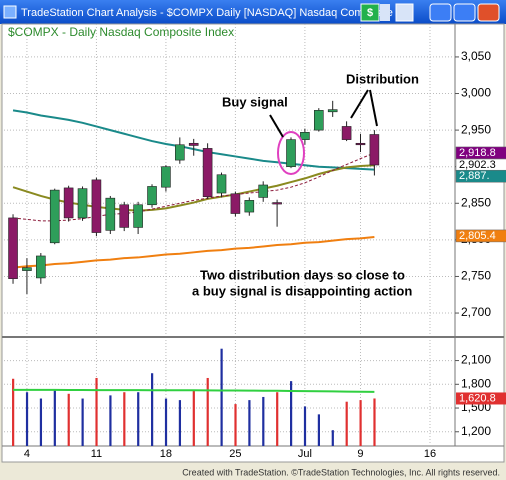  Describe the element at coordinates (474, 176) in the screenshot. I see `price-marker-label: 2,887.` at that location.